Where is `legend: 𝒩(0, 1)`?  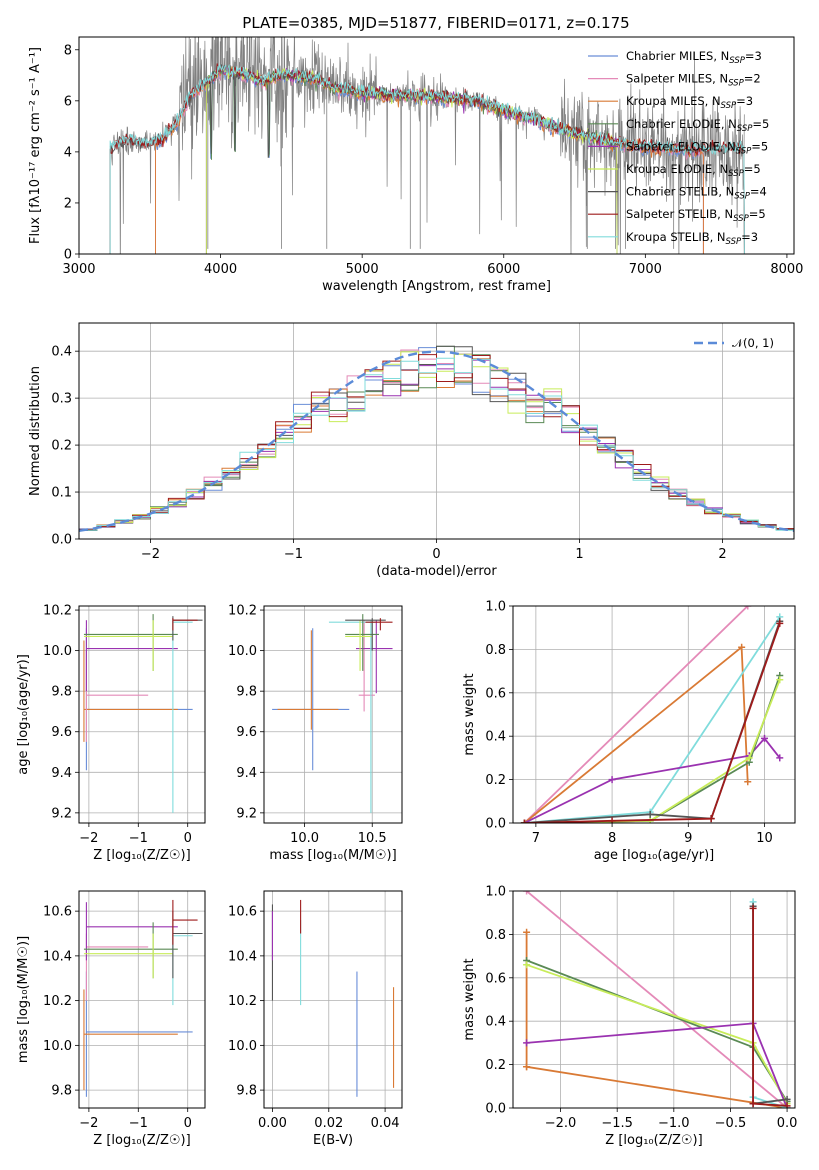
legend: 𝒩(0, 1) is located at coordinates (734, 343).